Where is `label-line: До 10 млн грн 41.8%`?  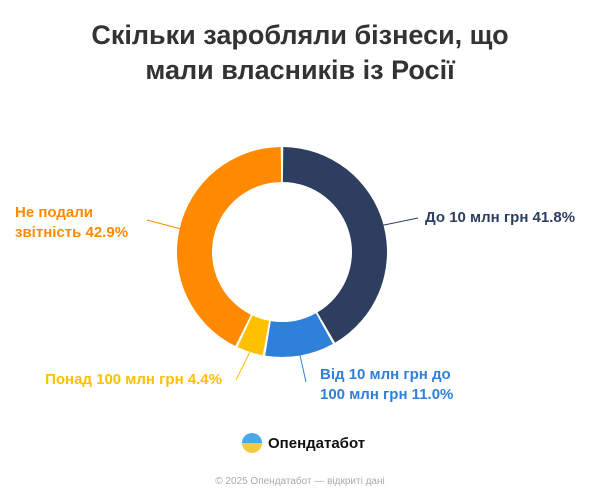 label-line: До 10 млн грн 41.8% is located at coordinates (500, 217).